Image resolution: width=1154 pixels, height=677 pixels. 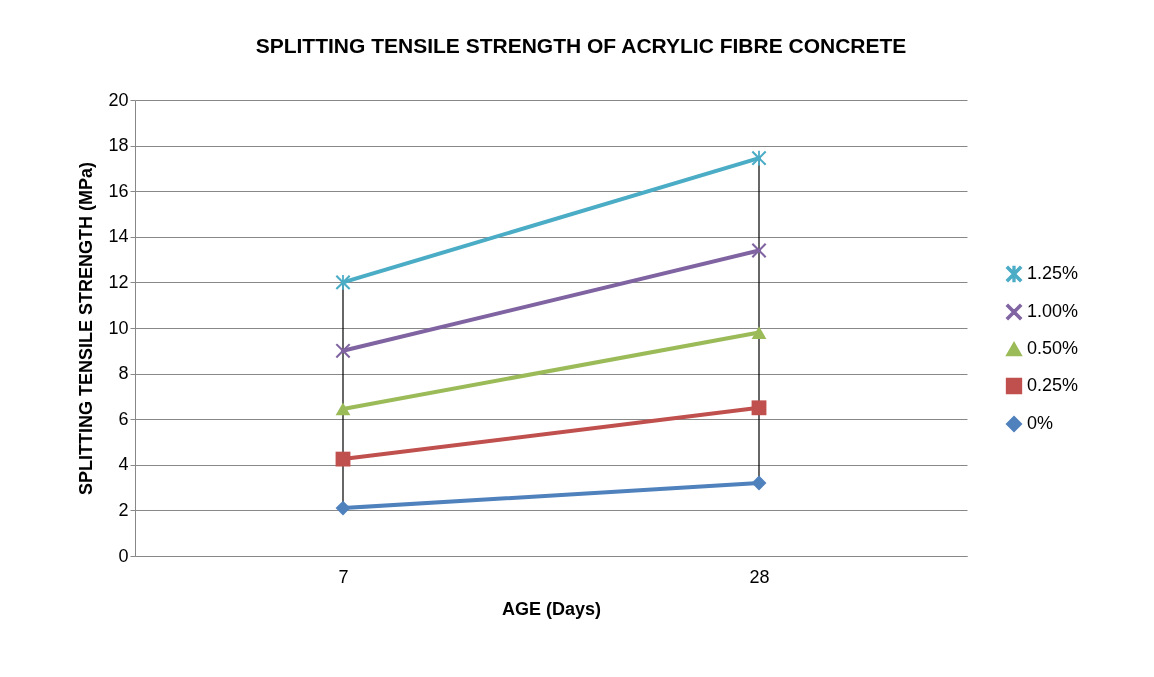 What do you see at coordinates (1040, 423) in the screenshot?
I see `legend-label: 0%` at bounding box center [1040, 423].